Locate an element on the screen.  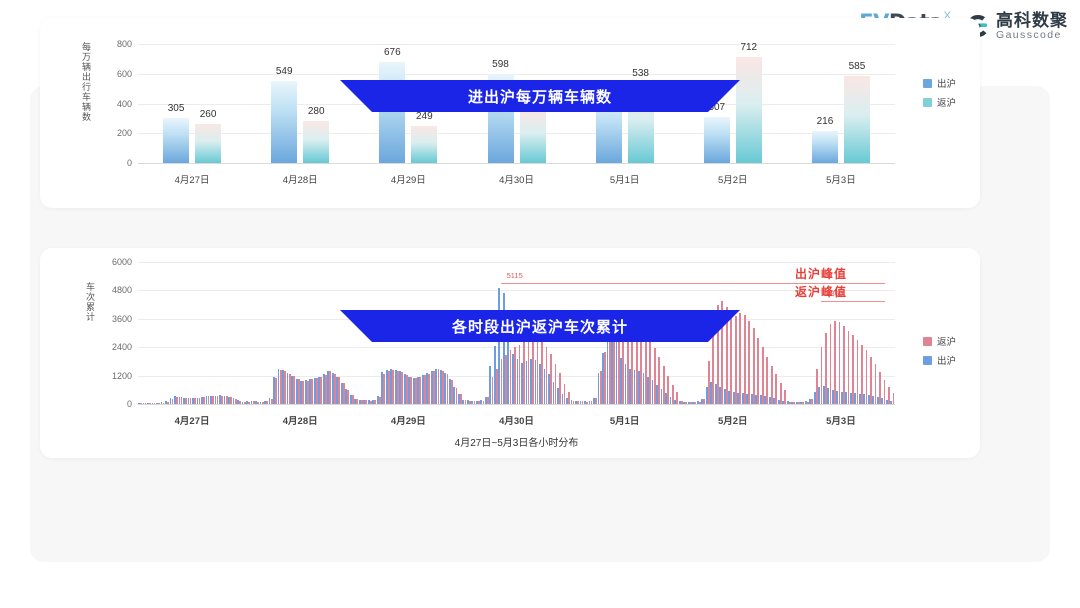
chart2-x-tick: 4月27日 is located at coordinates (192, 421).